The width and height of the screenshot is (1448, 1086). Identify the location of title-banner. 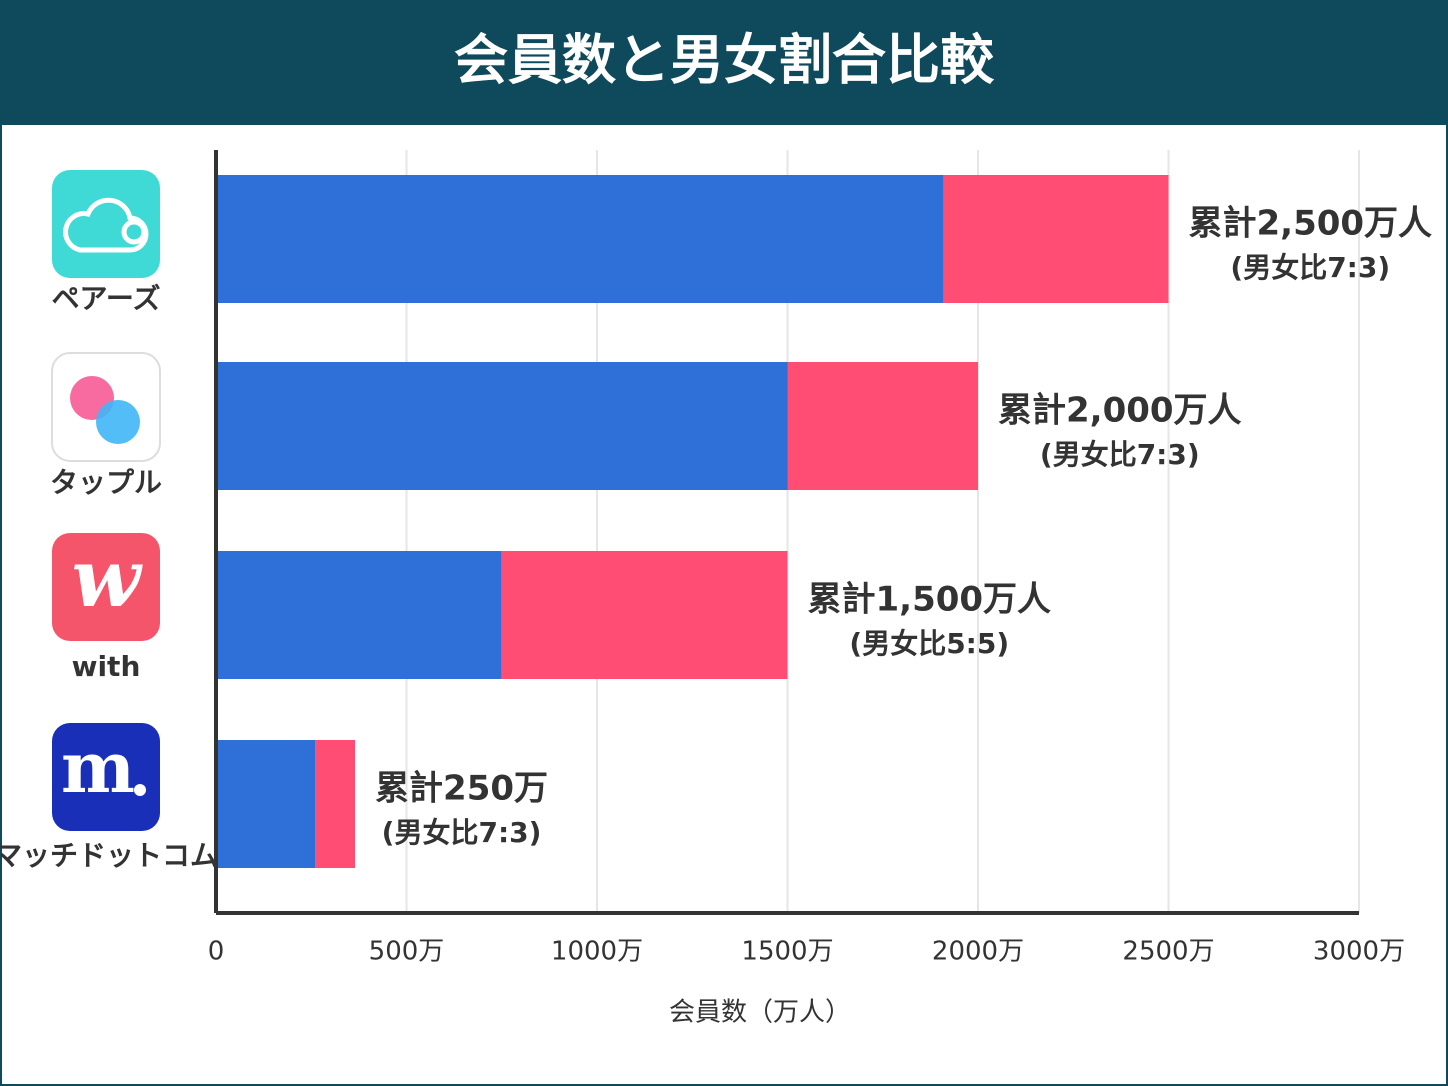
(724, 62).